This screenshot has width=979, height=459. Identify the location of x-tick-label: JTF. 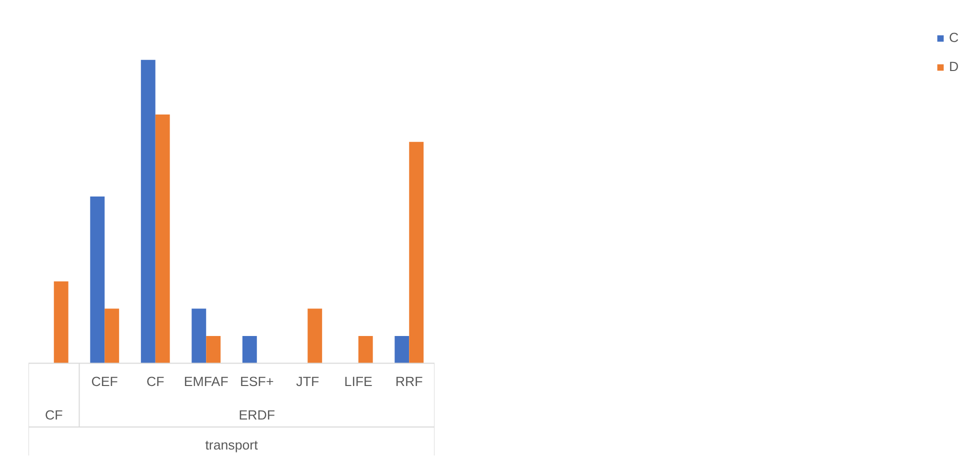
(308, 381).